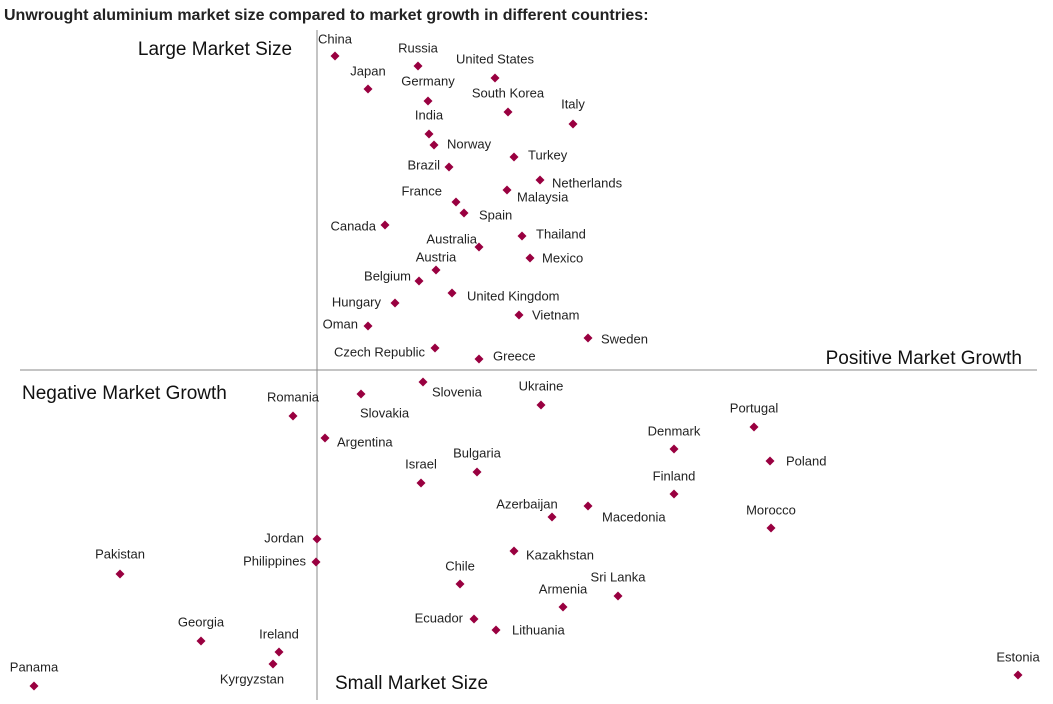 This screenshot has width=1053, height=704. Describe the element at coordinates (573, 103) in the screenshot. I see `point-label: Italy` at that location.